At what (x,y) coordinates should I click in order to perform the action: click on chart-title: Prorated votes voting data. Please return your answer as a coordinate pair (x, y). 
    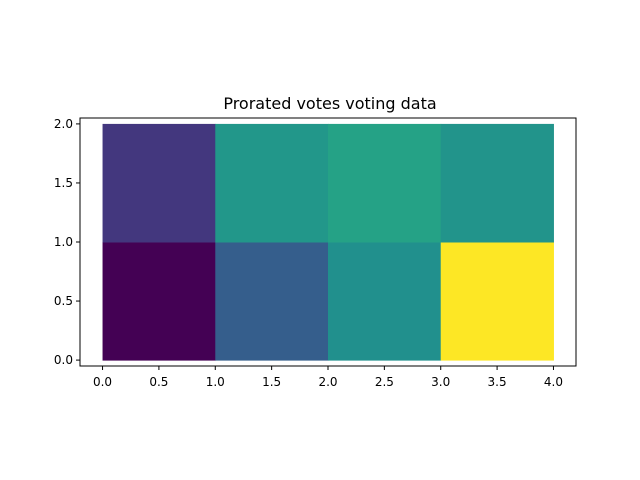
    Looking at the image, I should click on (329, 103).